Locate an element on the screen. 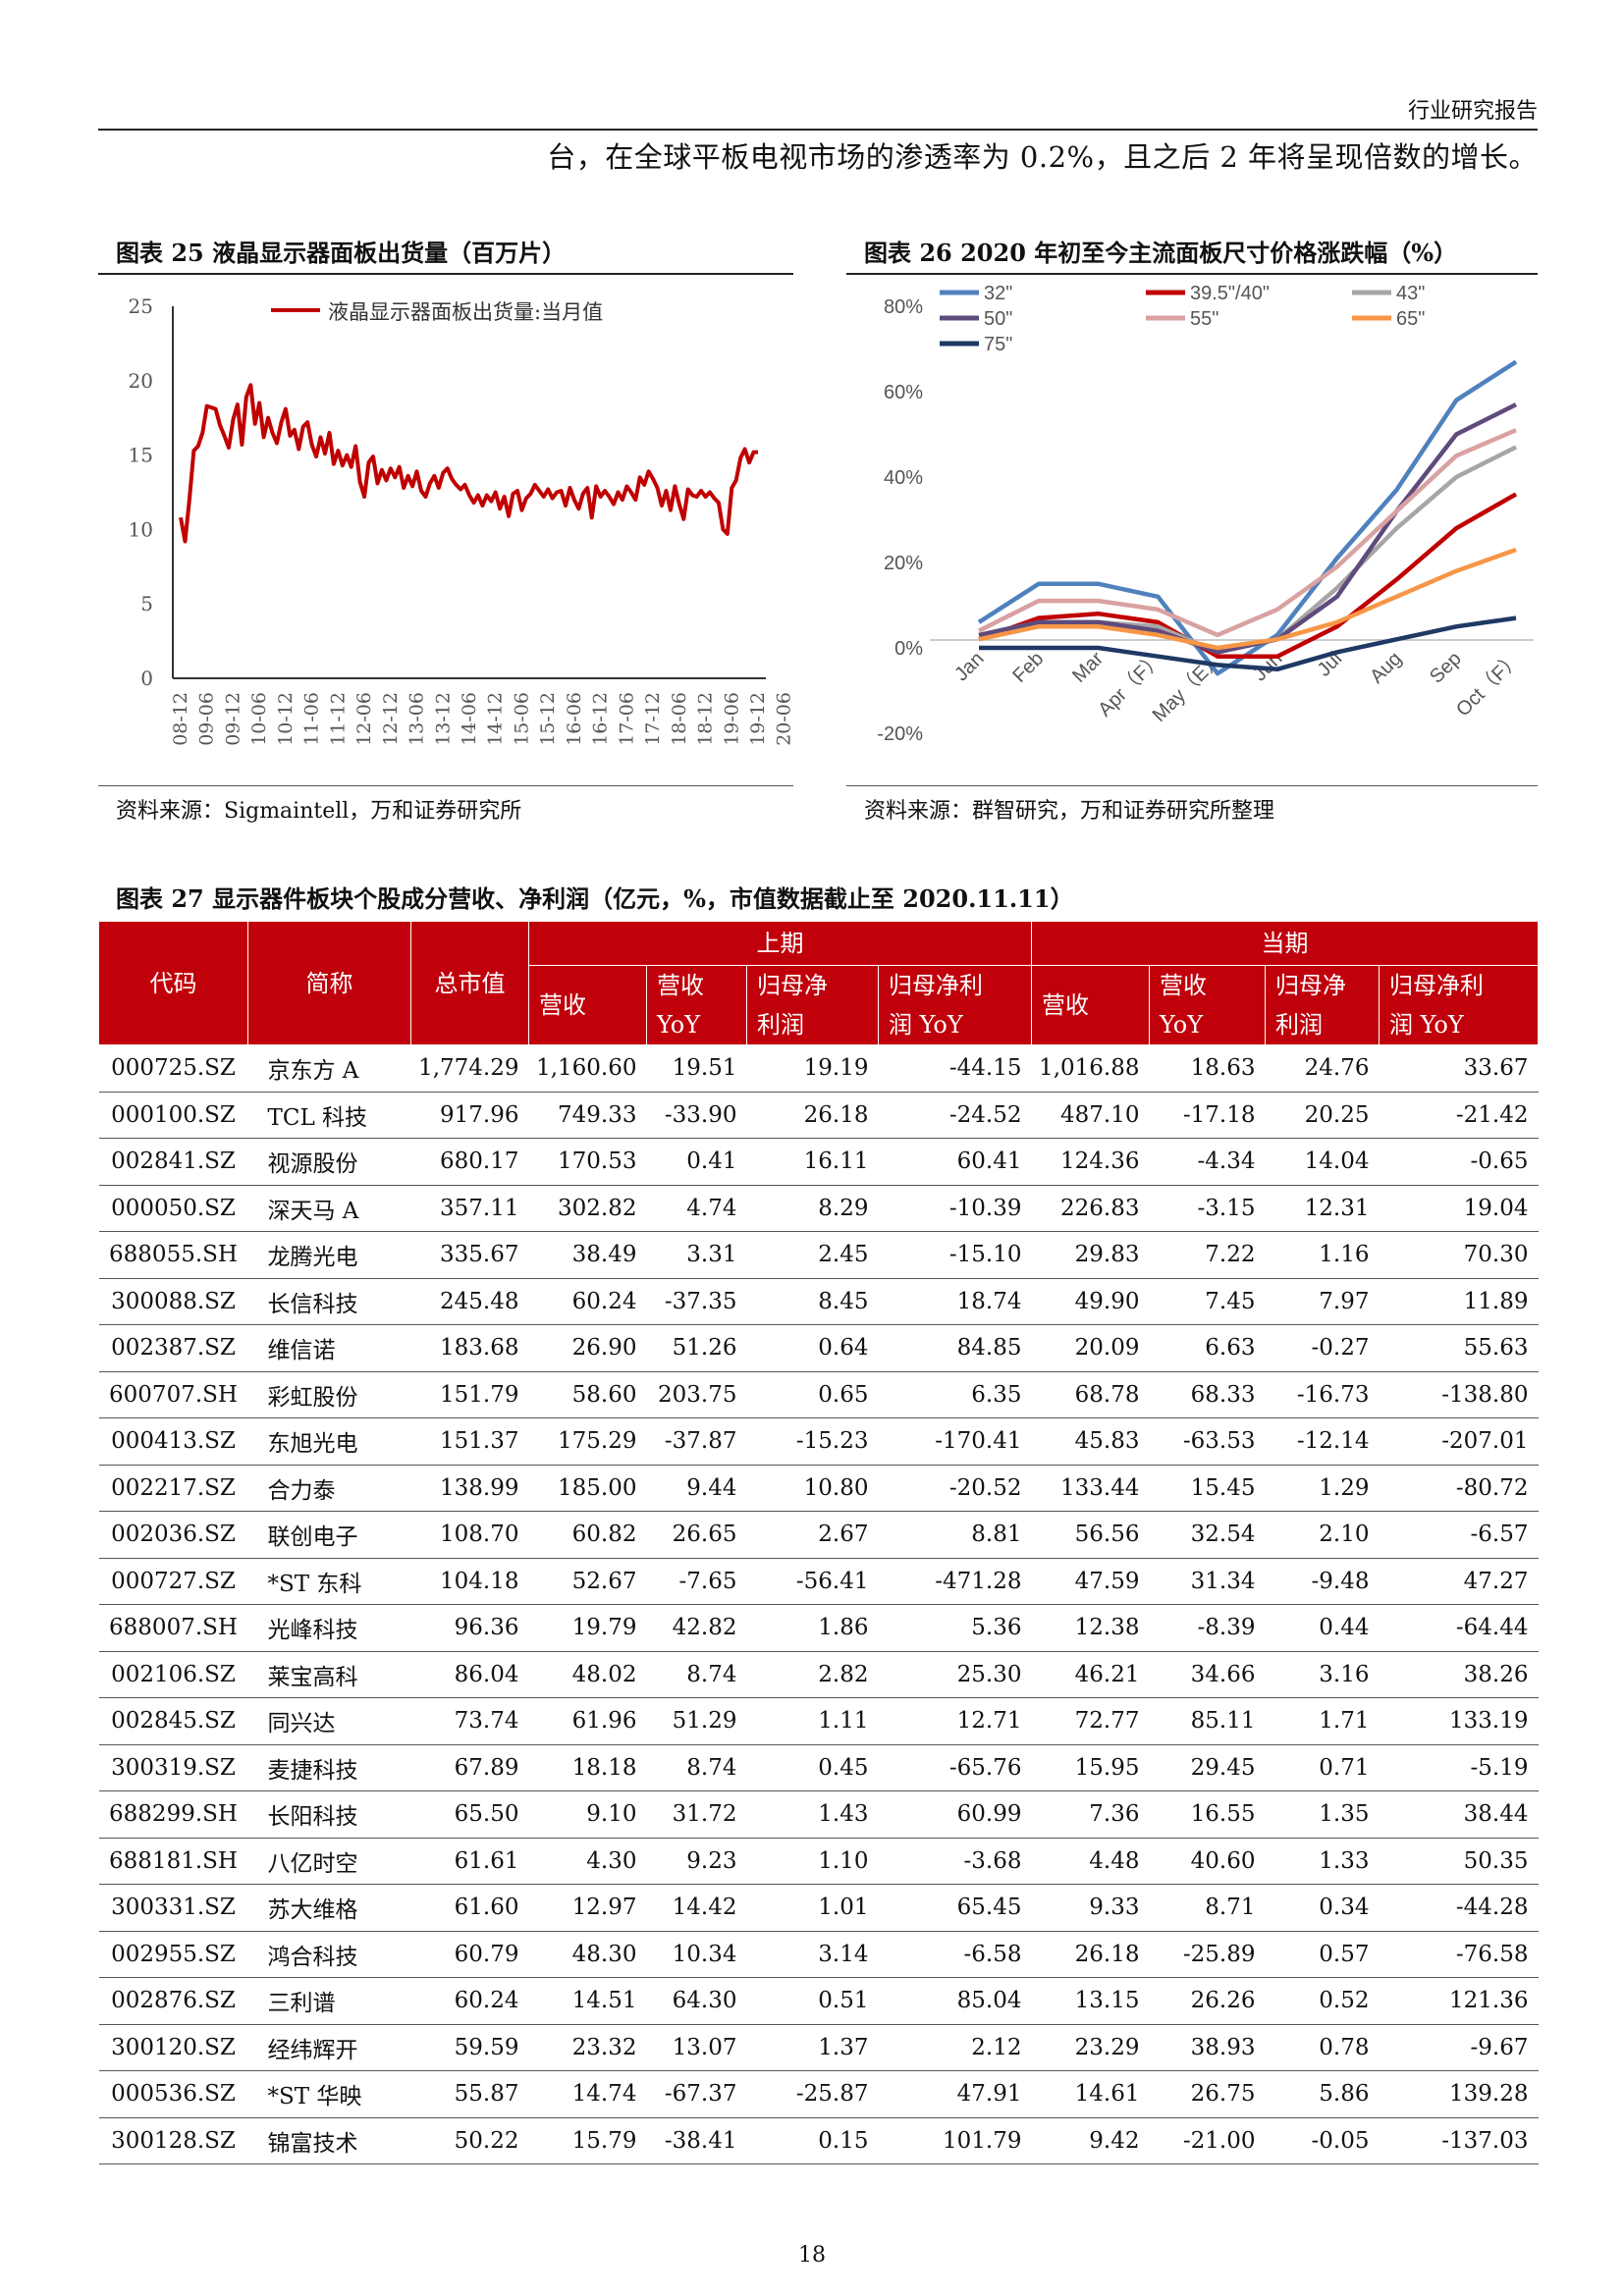 The height and width of the screenshot is (2296, 1624). table-cell: 维信诺 is located at coordinates (329, 1348).